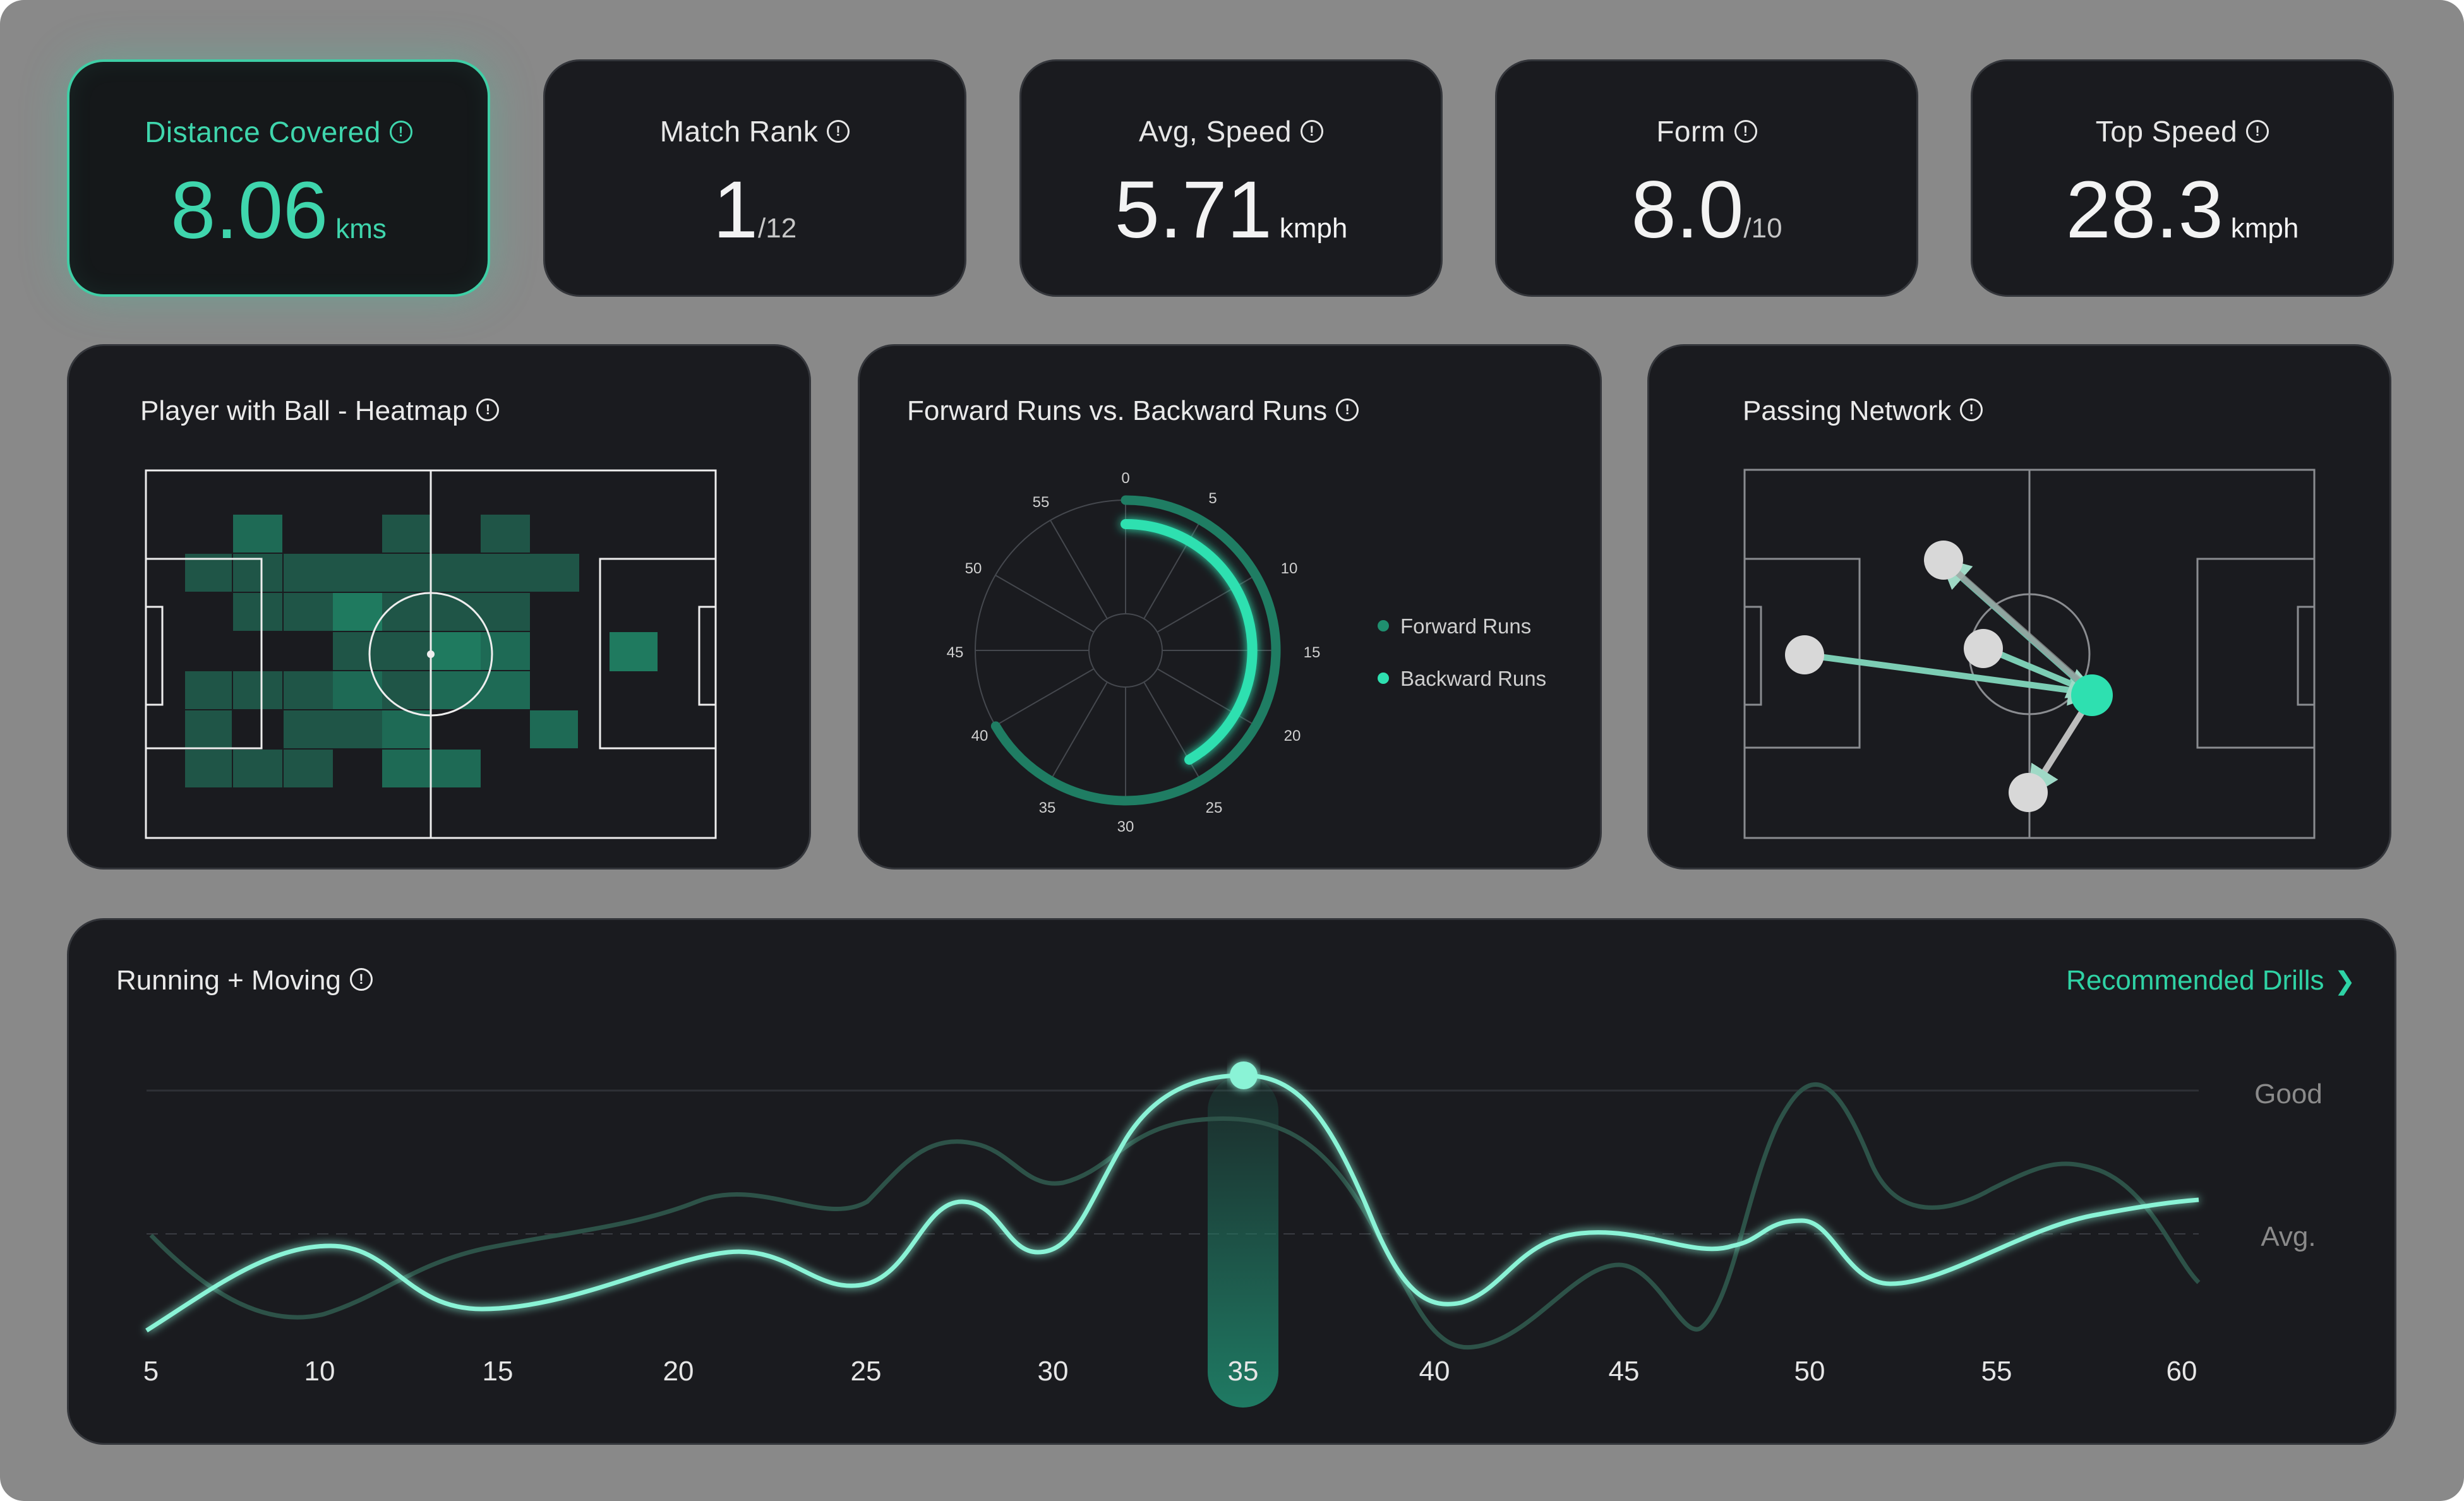 This screenshot has width=2464, height=1501. I want to click on radial-tick-labels: 0 5 10 15 20 25 30 35 40 45 50 55, so click(1134, 652).